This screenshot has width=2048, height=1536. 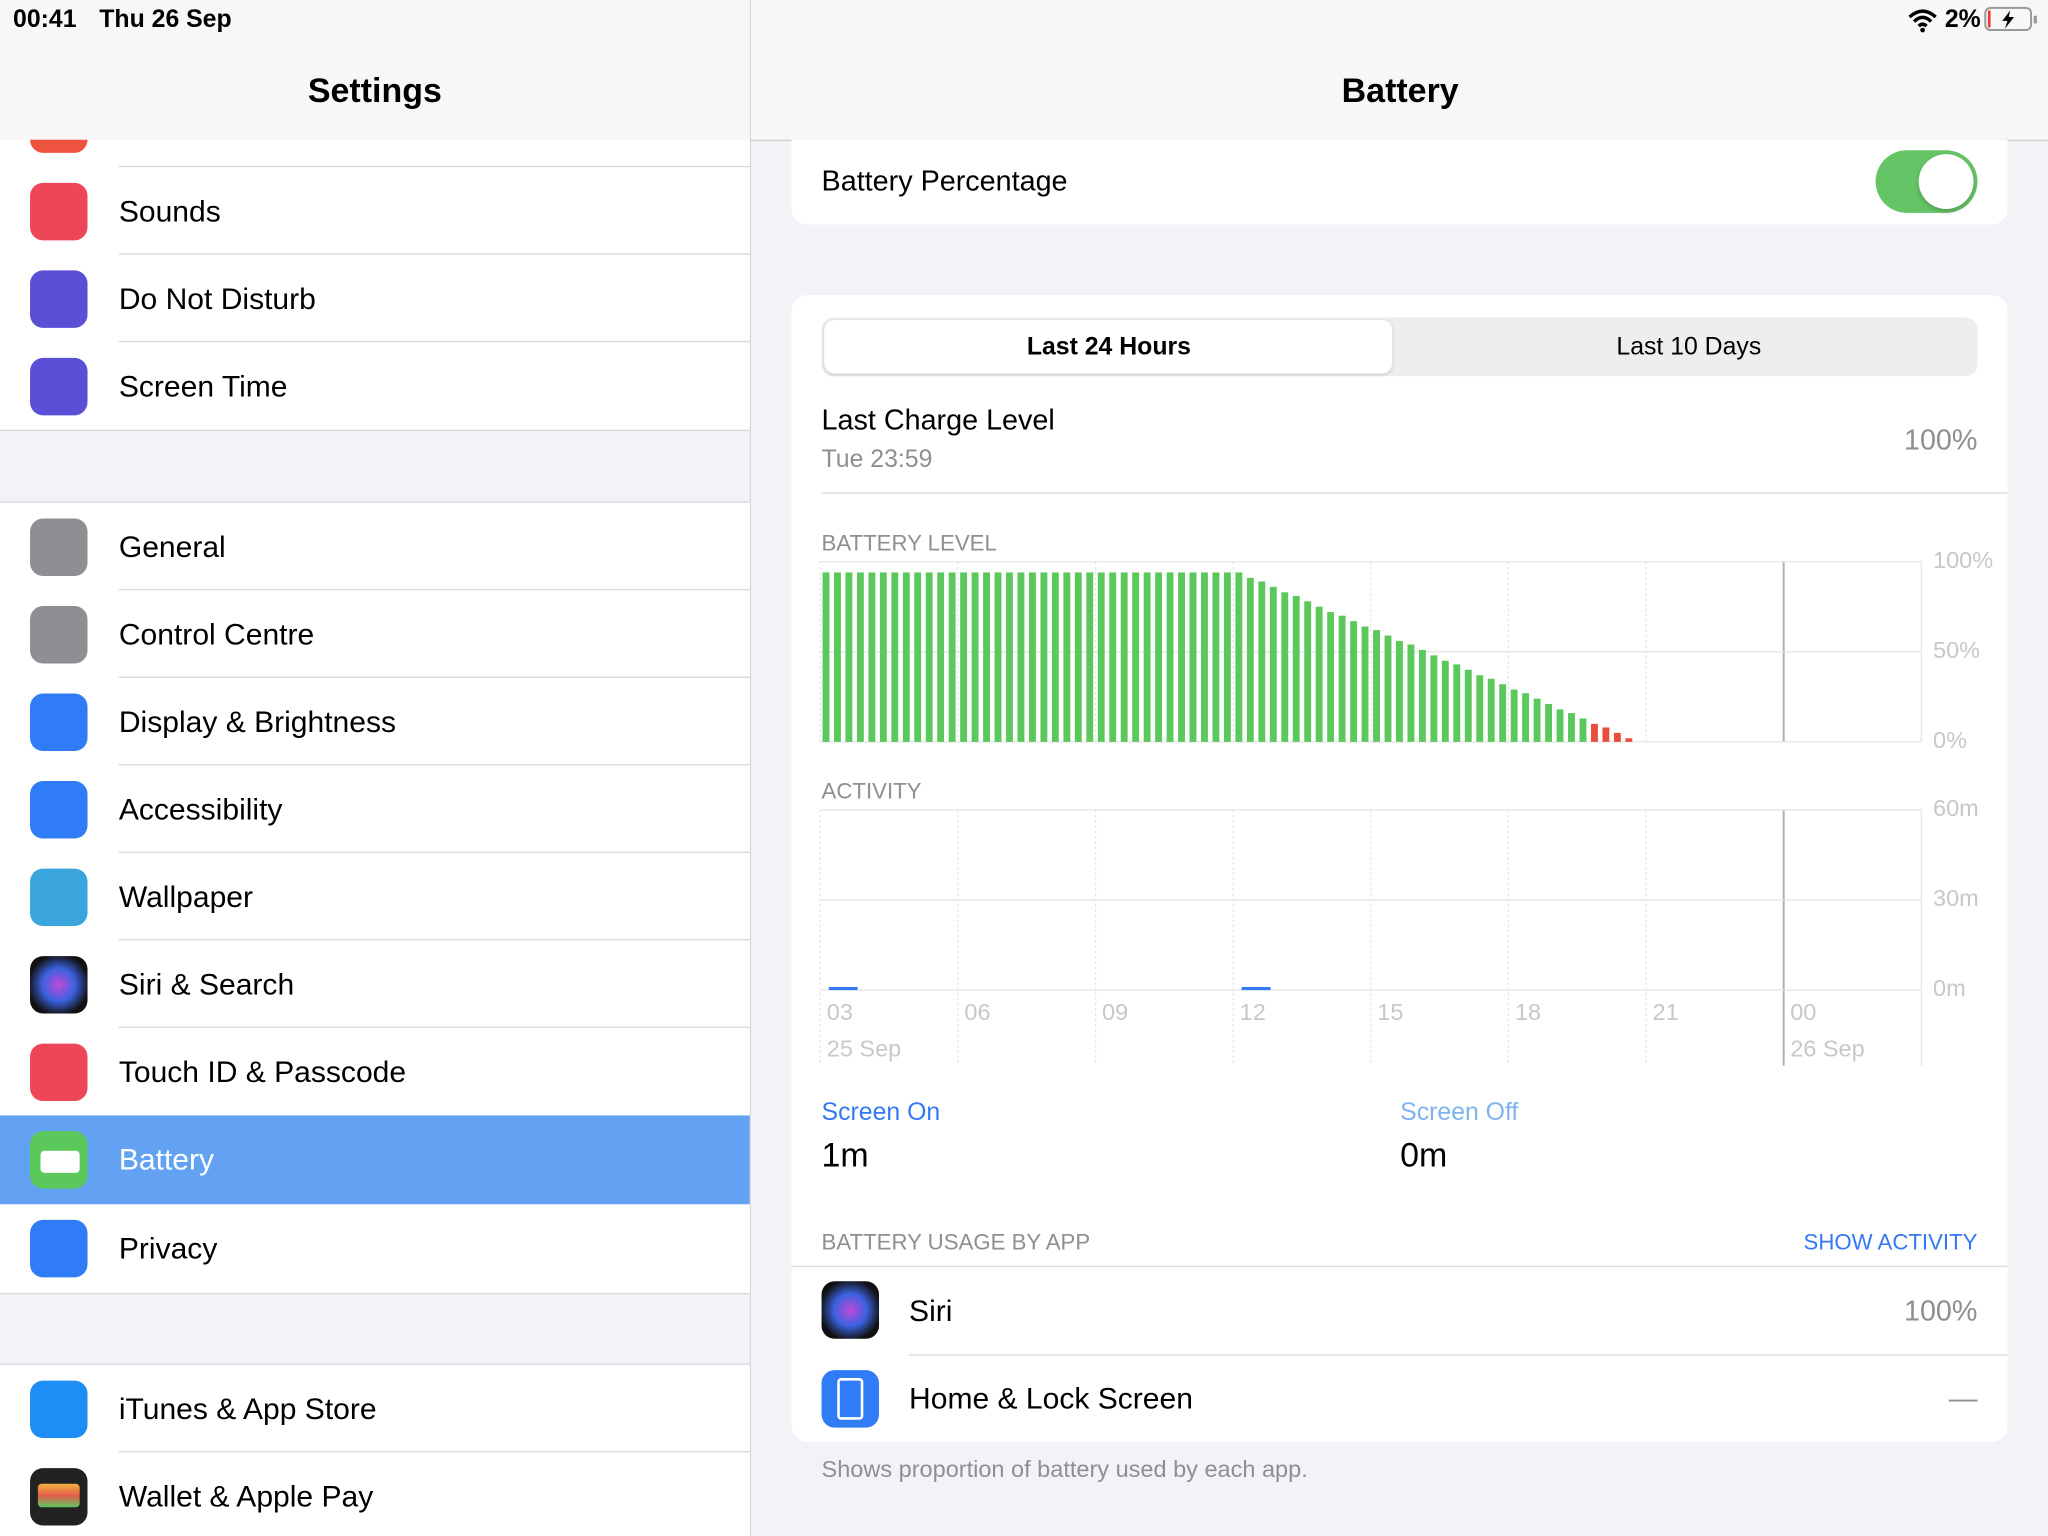 I want to click on group: Sounds Do Not Disturb Screen Time, so click(x=375, y=285).